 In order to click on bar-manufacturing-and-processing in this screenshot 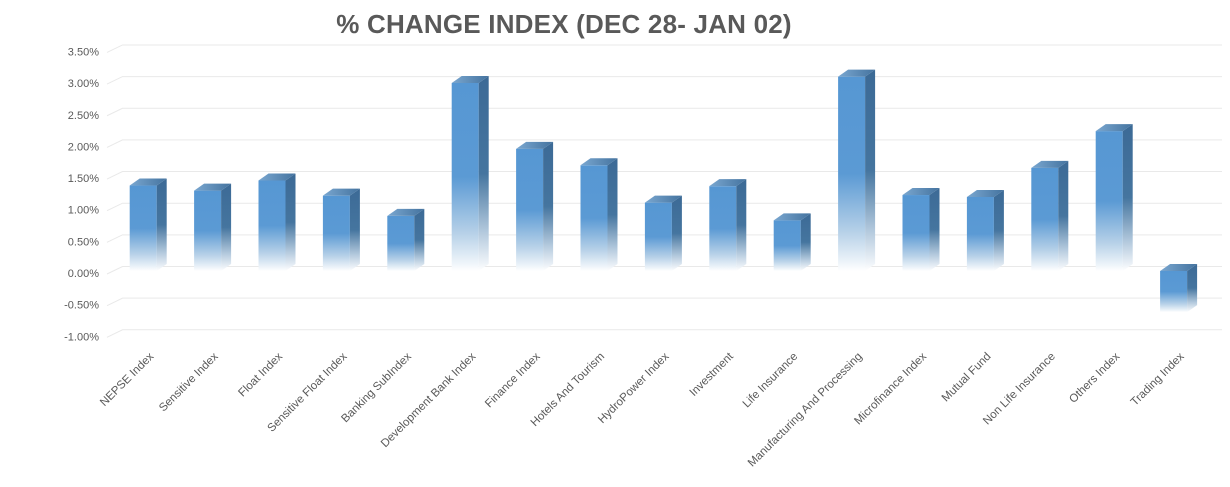, I will do `click(857, 170)`.